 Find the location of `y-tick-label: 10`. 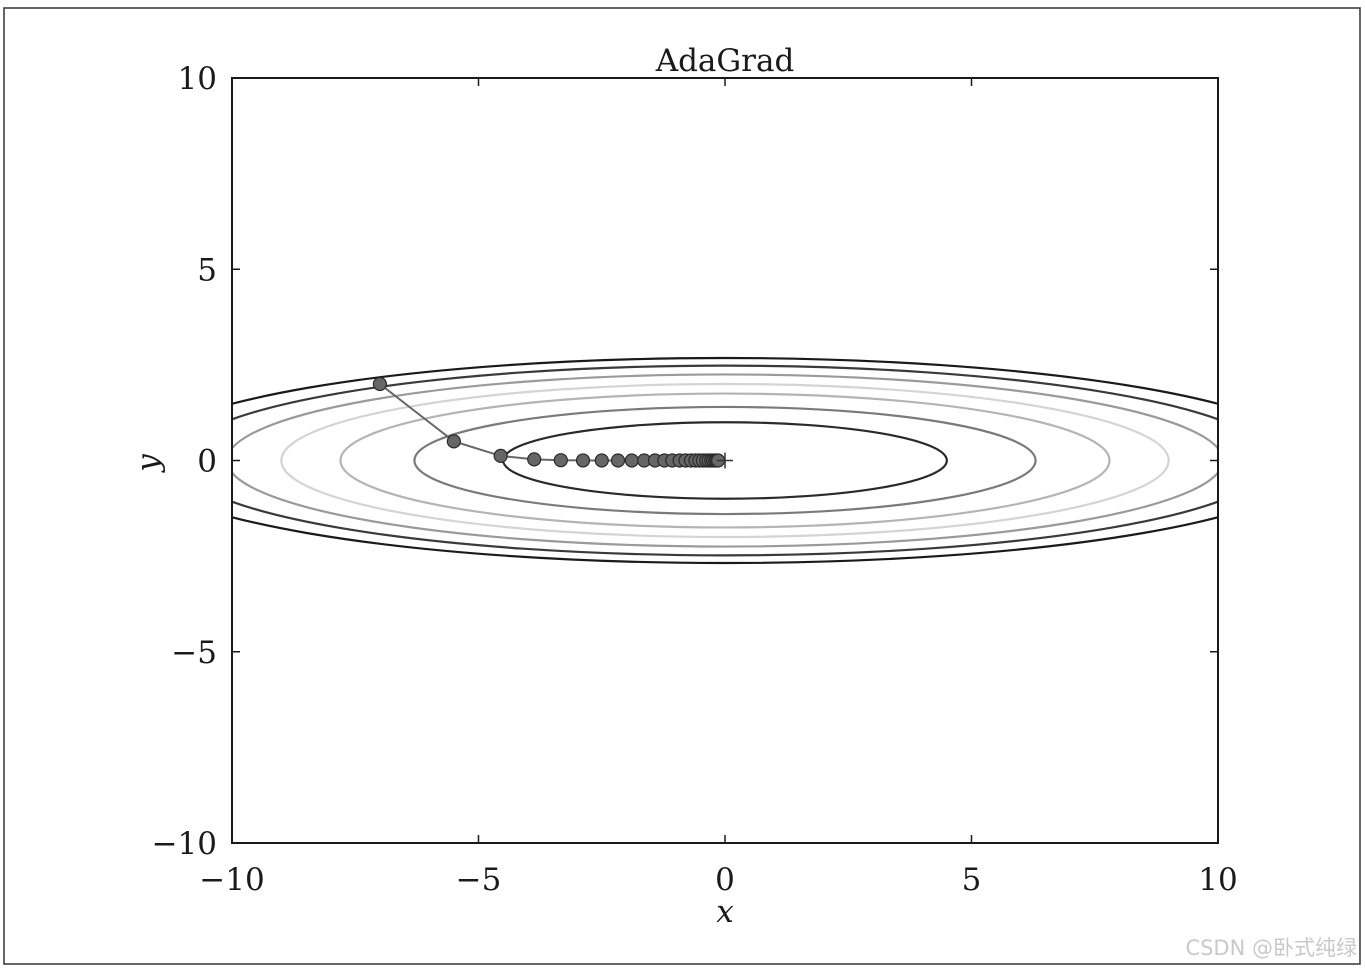

y-tick-label: 10 is located at coordinates (197, 79).